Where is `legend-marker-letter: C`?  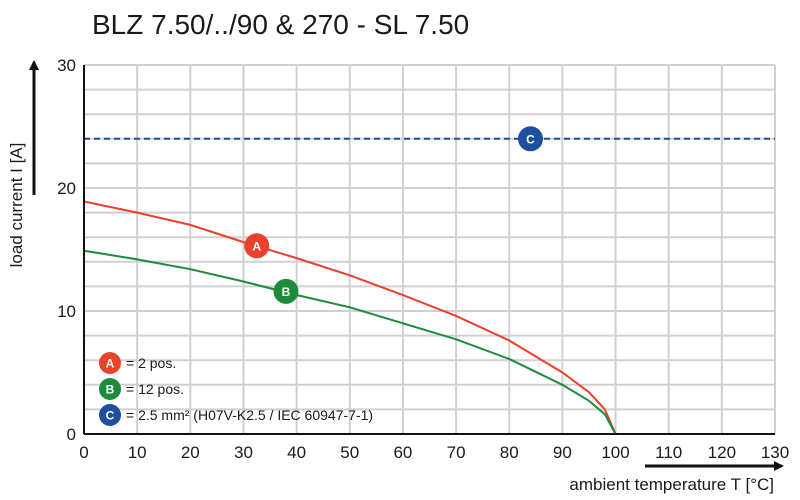
legend-marker-letter: C is located at coordinates (110, 416).